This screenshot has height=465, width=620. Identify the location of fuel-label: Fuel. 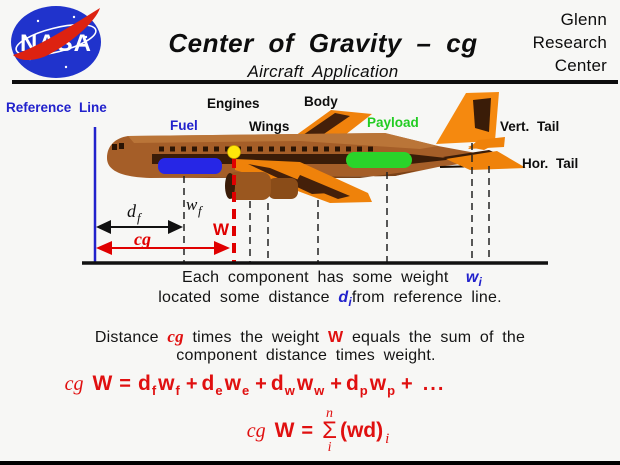
(184, 125).